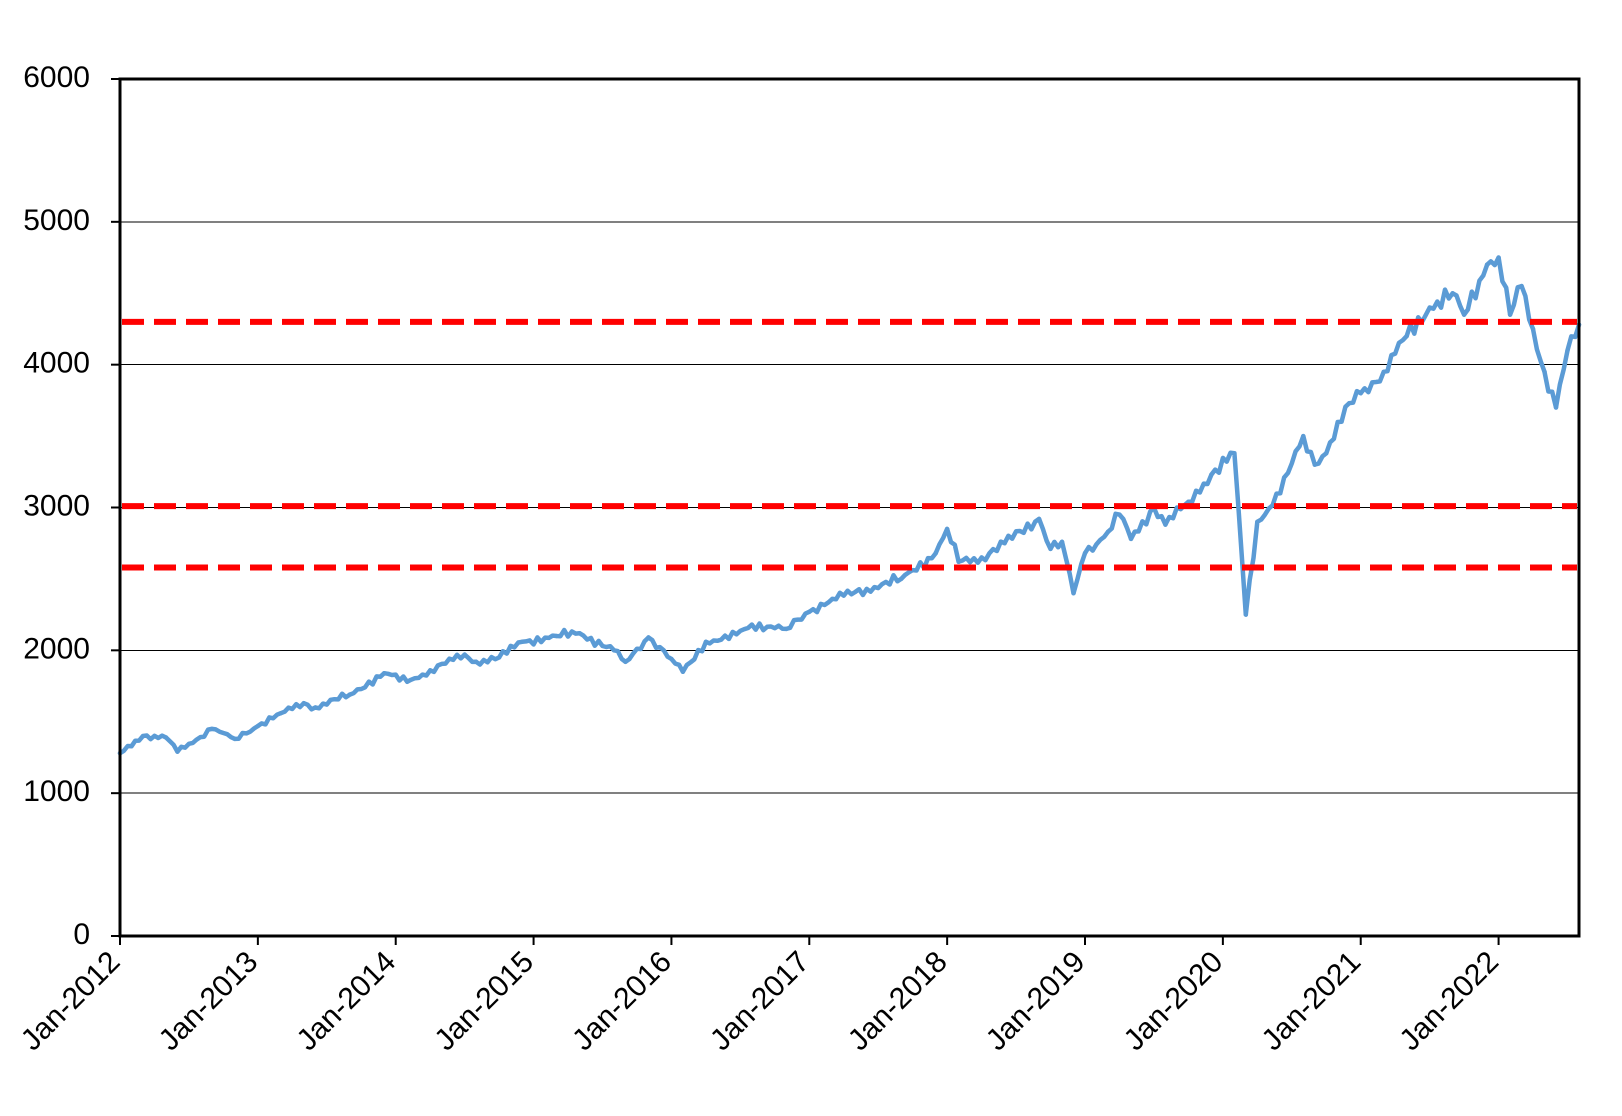  I want to click on x-tick-label: Jan-2013, so click(209, 1001).